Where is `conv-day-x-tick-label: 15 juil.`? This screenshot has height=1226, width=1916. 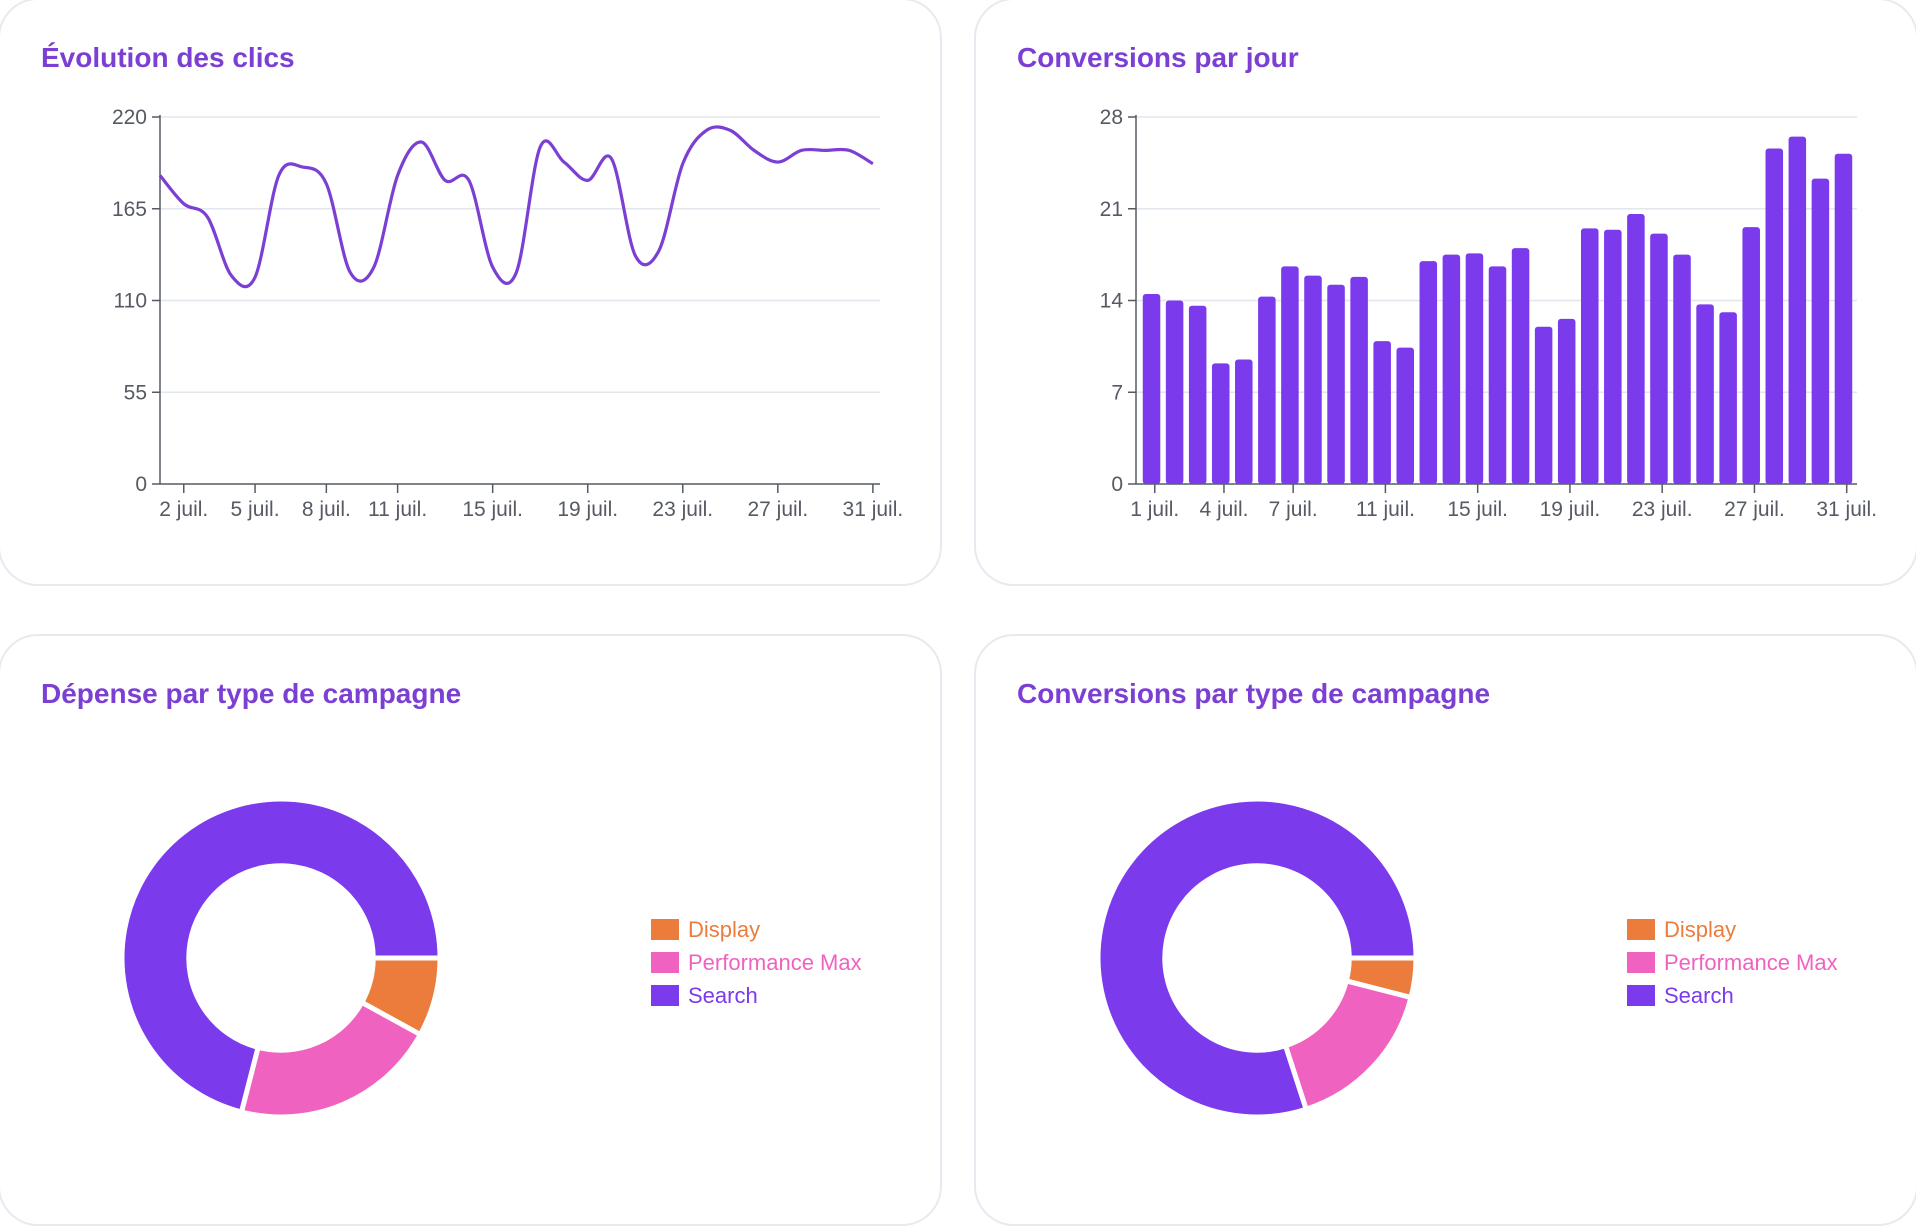
conv-day-x-tick-label: 15 juil. is located at coordinates (1477, 509).